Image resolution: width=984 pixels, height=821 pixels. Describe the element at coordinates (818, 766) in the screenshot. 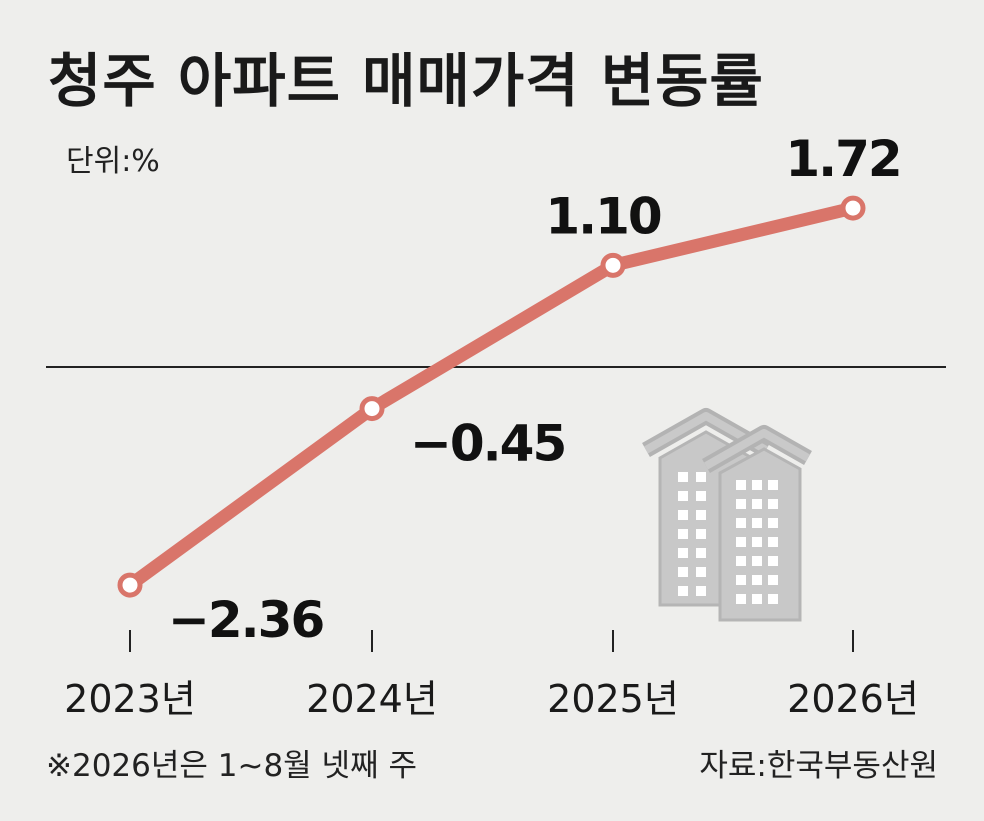

I see `source-credit: 자료:한국부동산원` at that location.